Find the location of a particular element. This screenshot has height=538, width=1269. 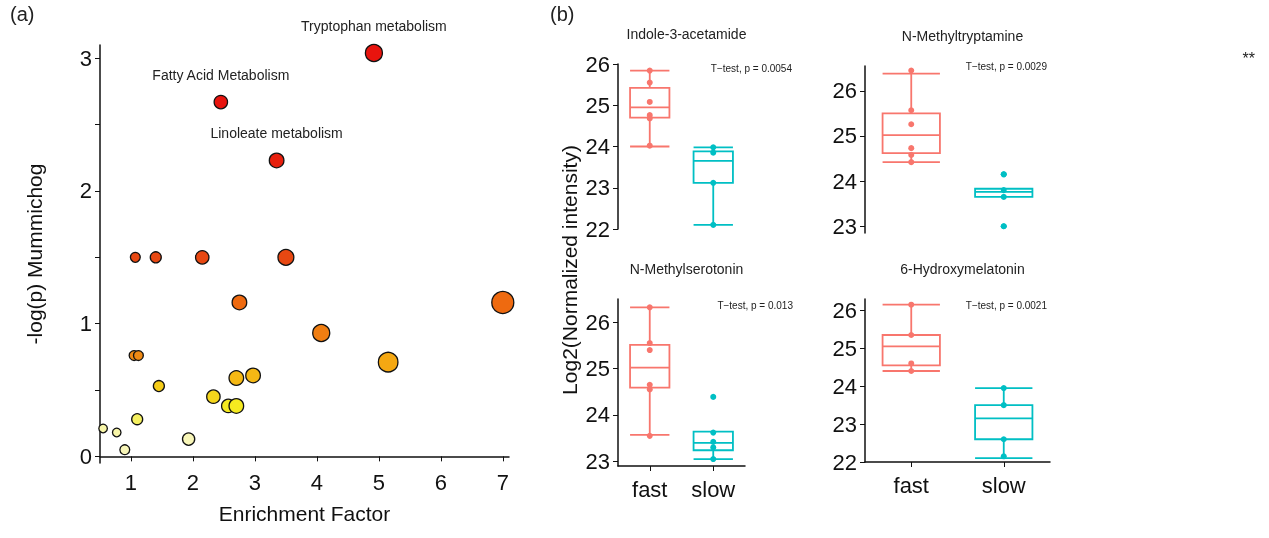

annotation: T−test, p = 0.0021 is located at coordinates (1006, 305).